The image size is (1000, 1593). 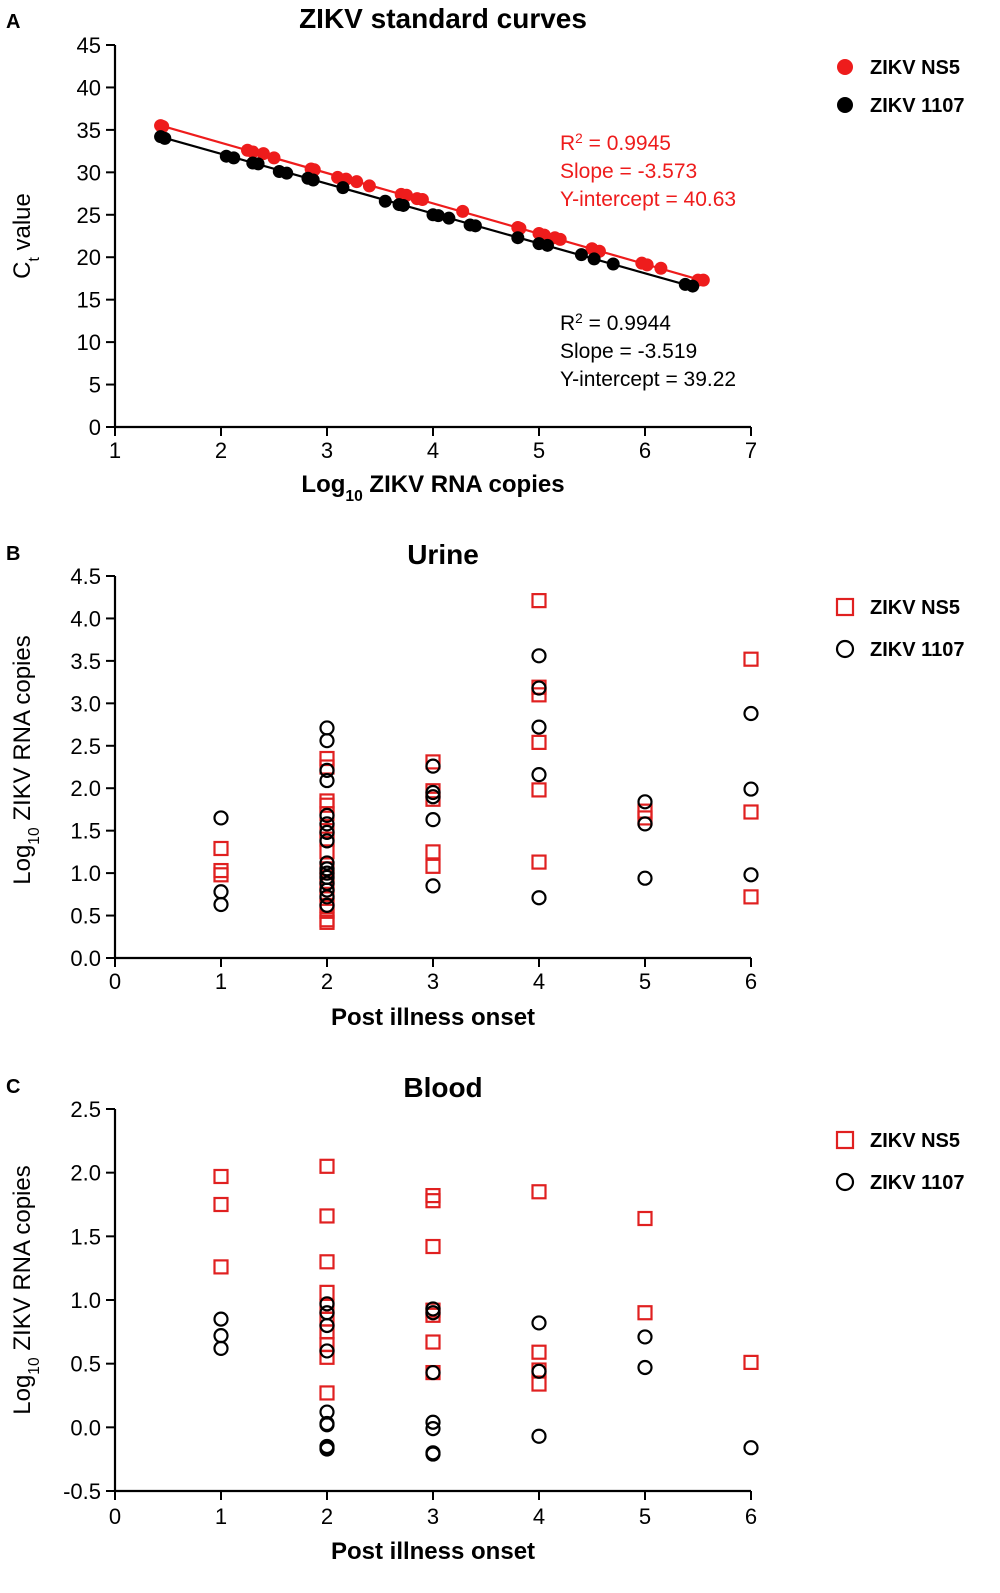 What do you see at coordinates (579, 318) in the screenshot?
I see `r-squared-superscript: 2` at bounding box center [579, 318].